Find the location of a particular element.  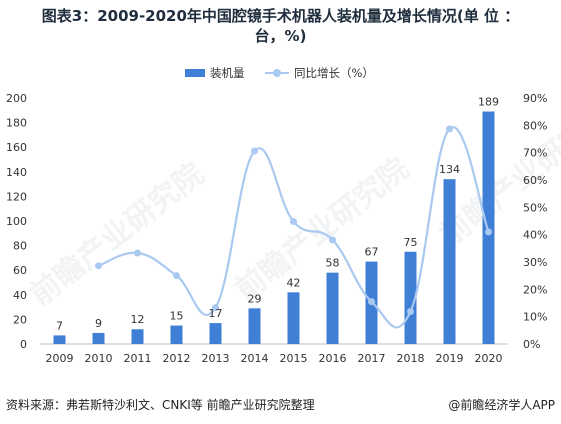

chart-legend: 装机量 同比增长（%） is located at coordinates (280, 73).